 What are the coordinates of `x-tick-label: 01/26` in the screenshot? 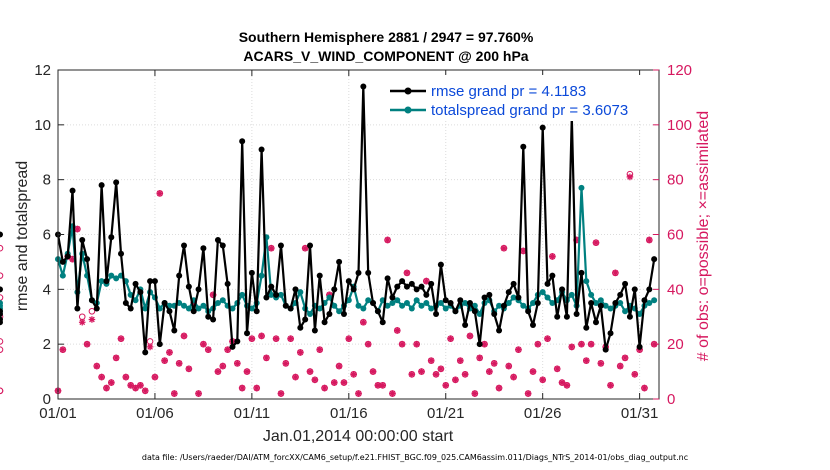 It's located at (543, 413).